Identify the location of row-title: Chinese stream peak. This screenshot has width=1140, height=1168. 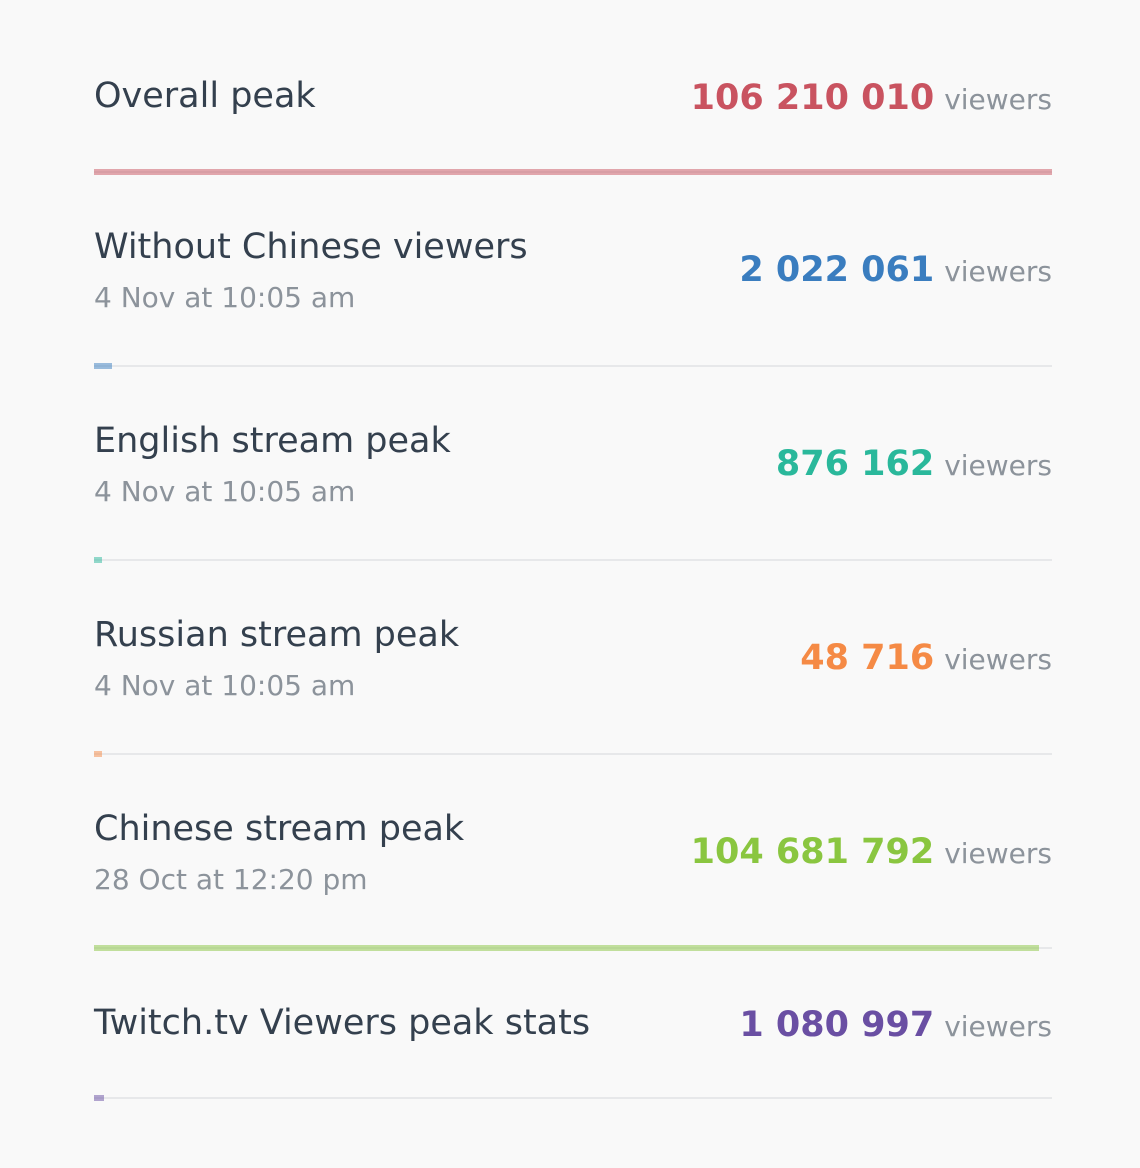
(279, 829).